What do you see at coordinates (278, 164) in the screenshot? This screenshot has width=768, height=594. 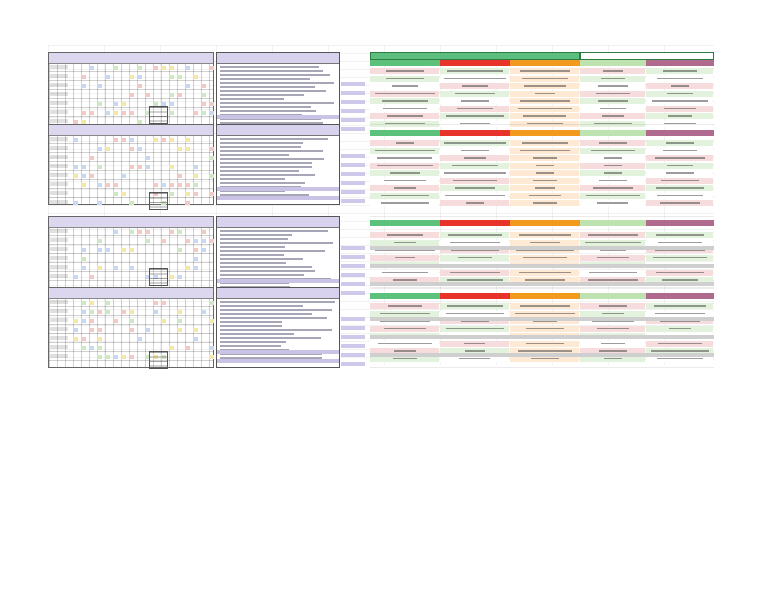 I see `notes-panel` at bounding box center [278, 164].